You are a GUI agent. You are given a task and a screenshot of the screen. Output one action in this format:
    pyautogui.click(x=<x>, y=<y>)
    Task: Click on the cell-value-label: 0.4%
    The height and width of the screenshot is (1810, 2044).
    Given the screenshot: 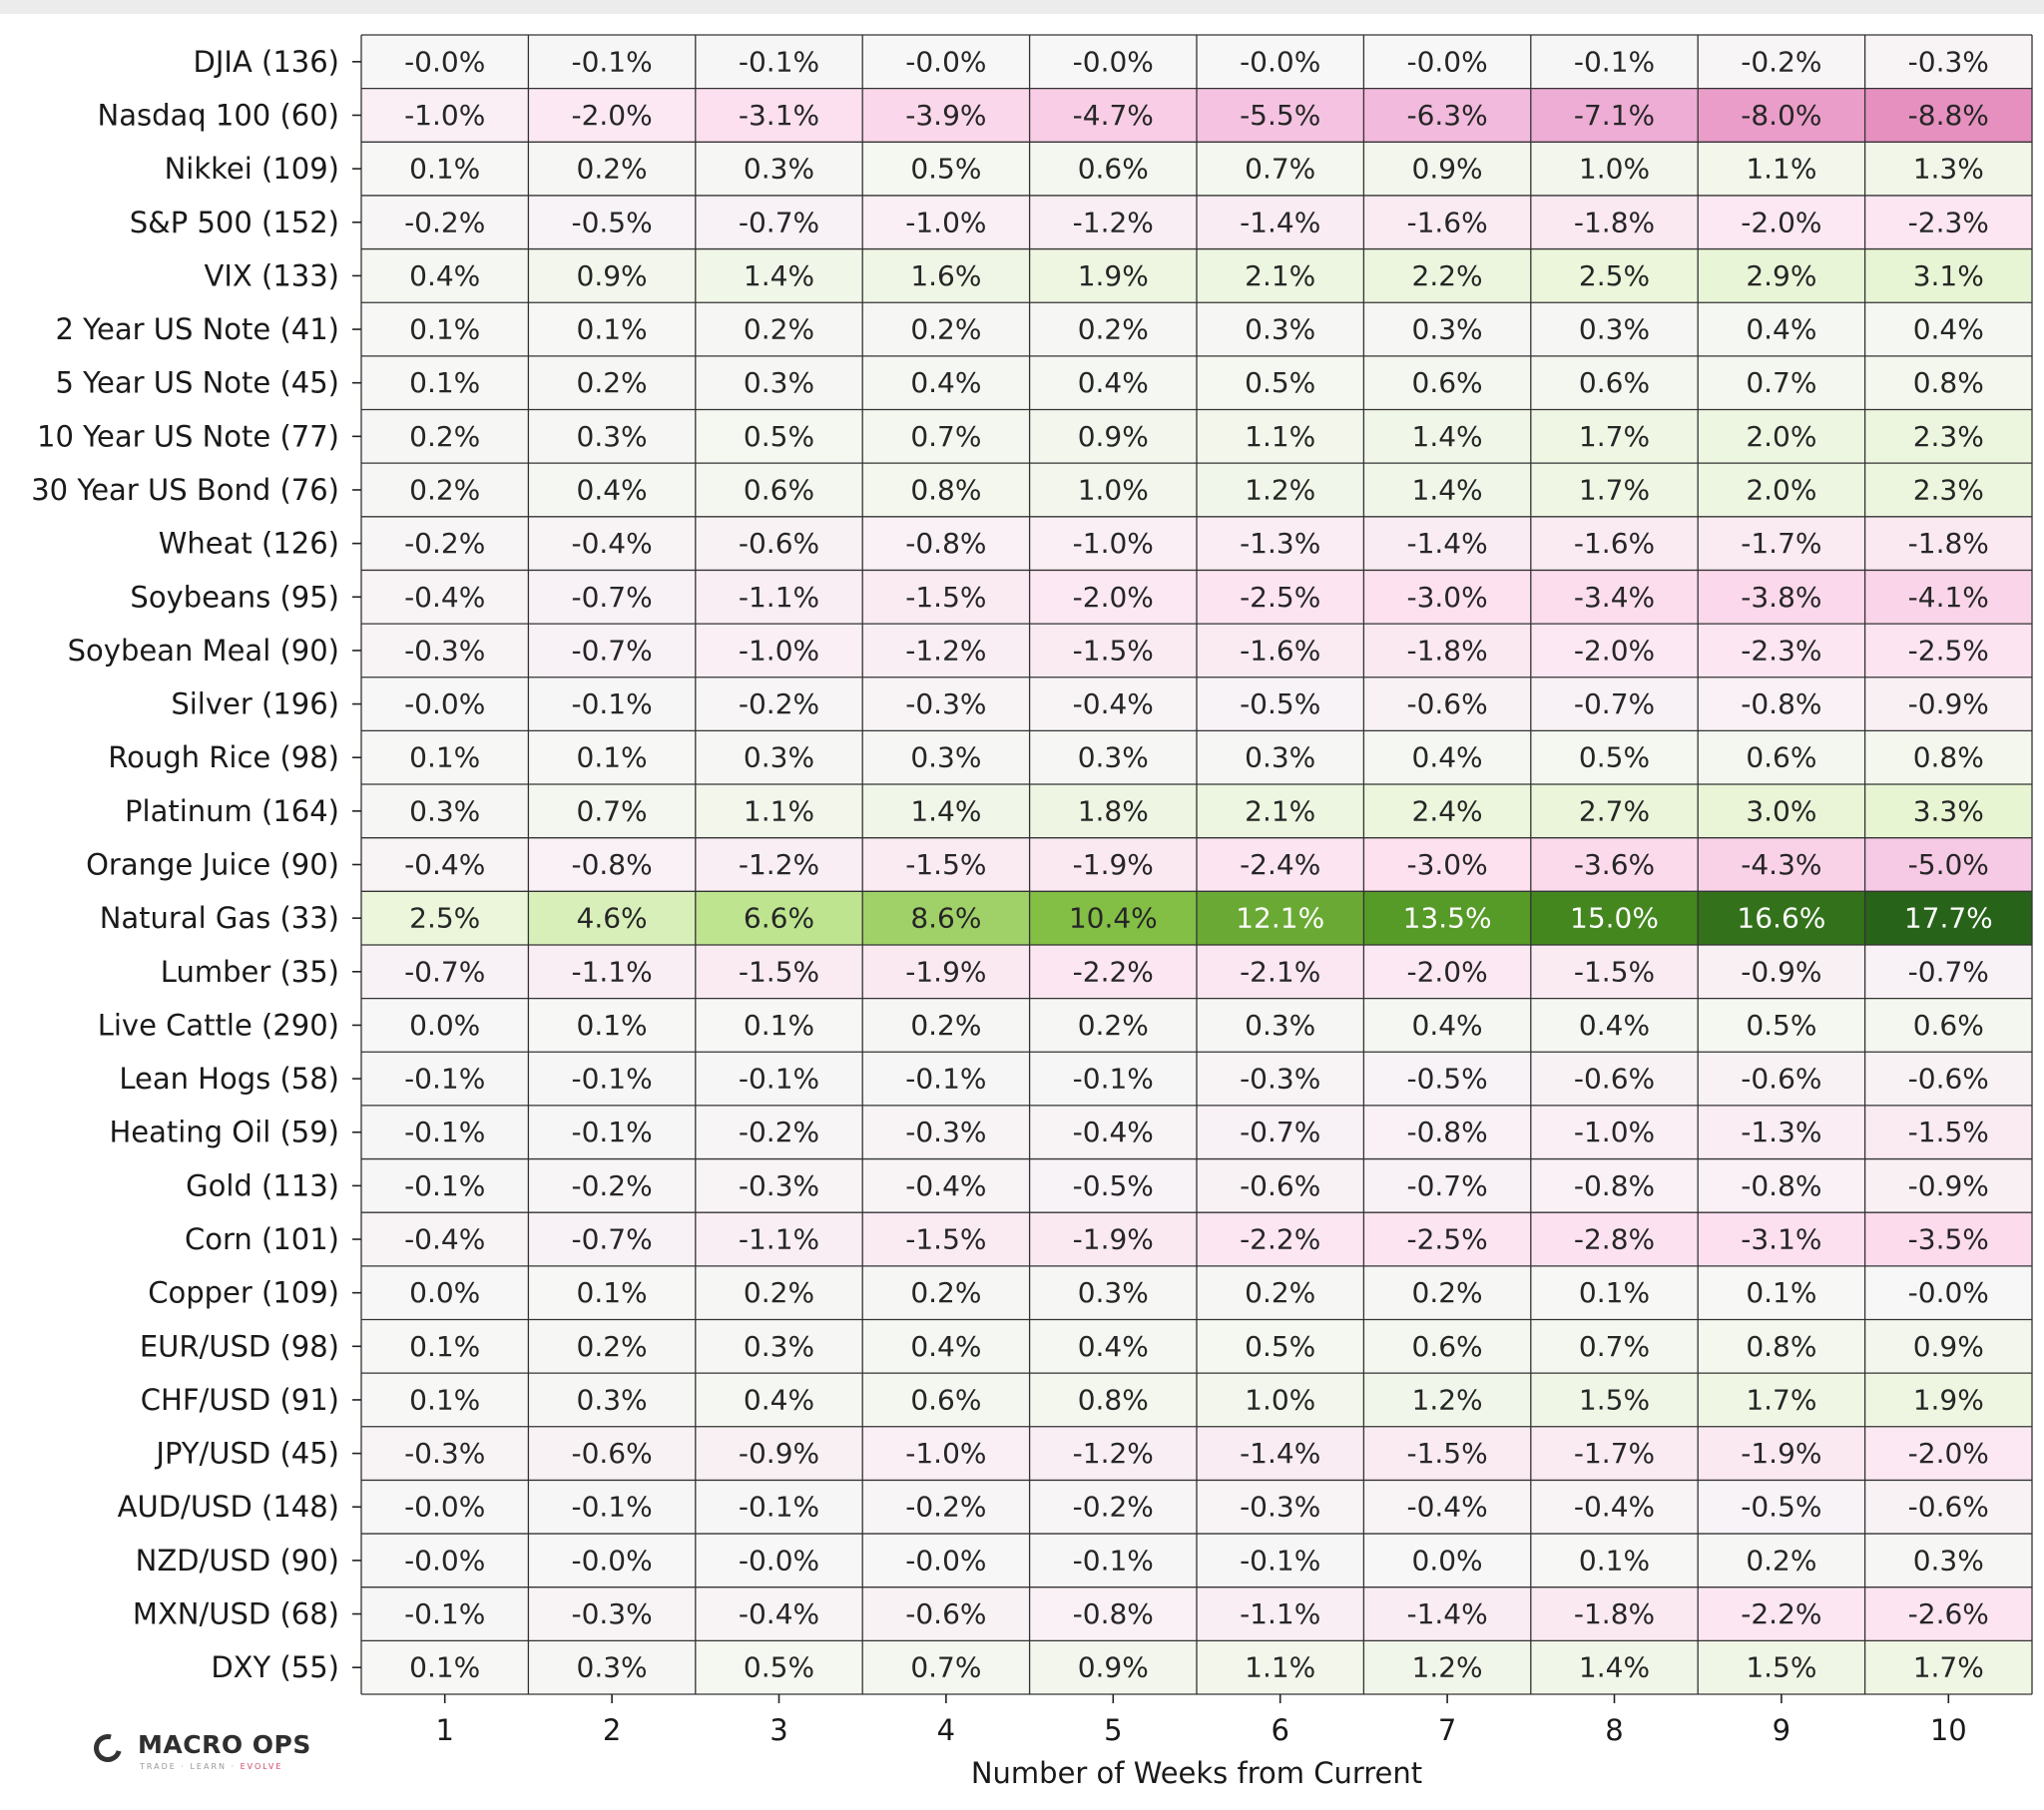 What is the action you would take?
    pyautogui.click(x=1447, y=758)
    